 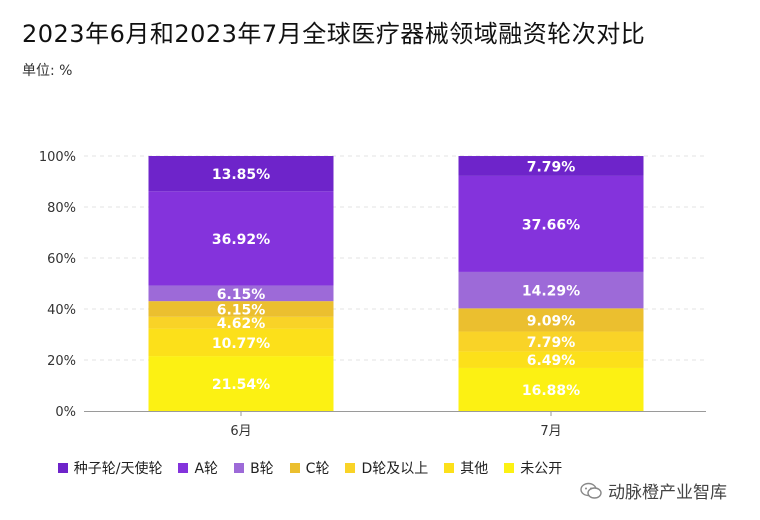 What do you see at coordinates (591, 490) in the screenshot?
I see `wechat-icon` at bounding box center [591, 490].